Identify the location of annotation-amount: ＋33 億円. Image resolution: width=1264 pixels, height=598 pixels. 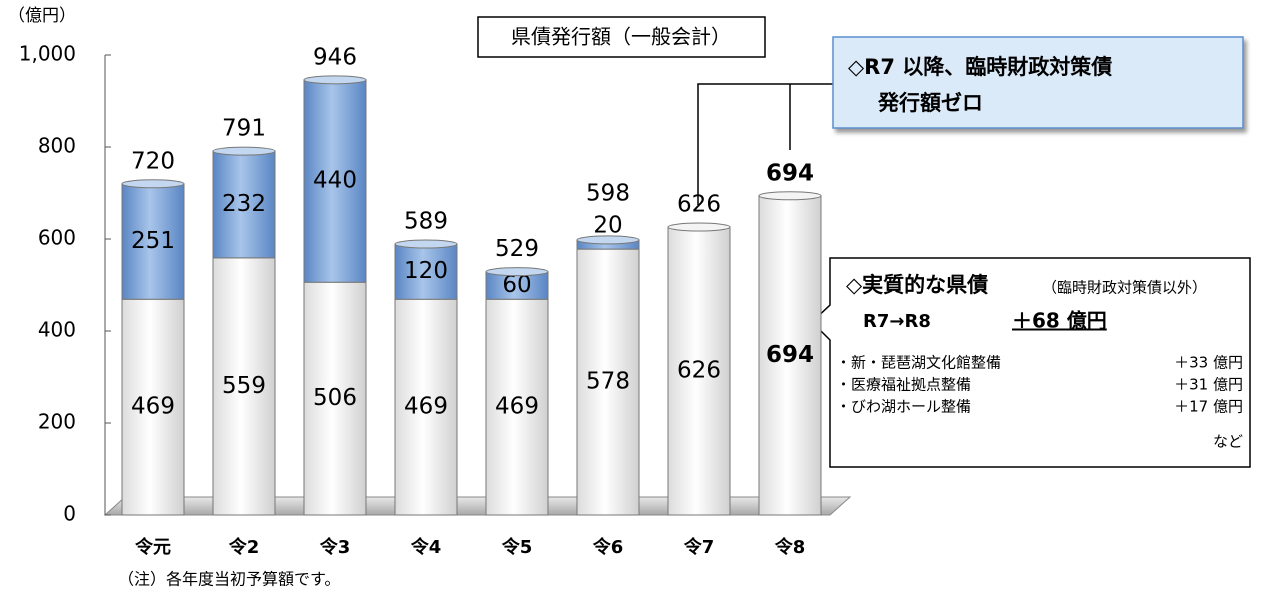
(1208, 363).